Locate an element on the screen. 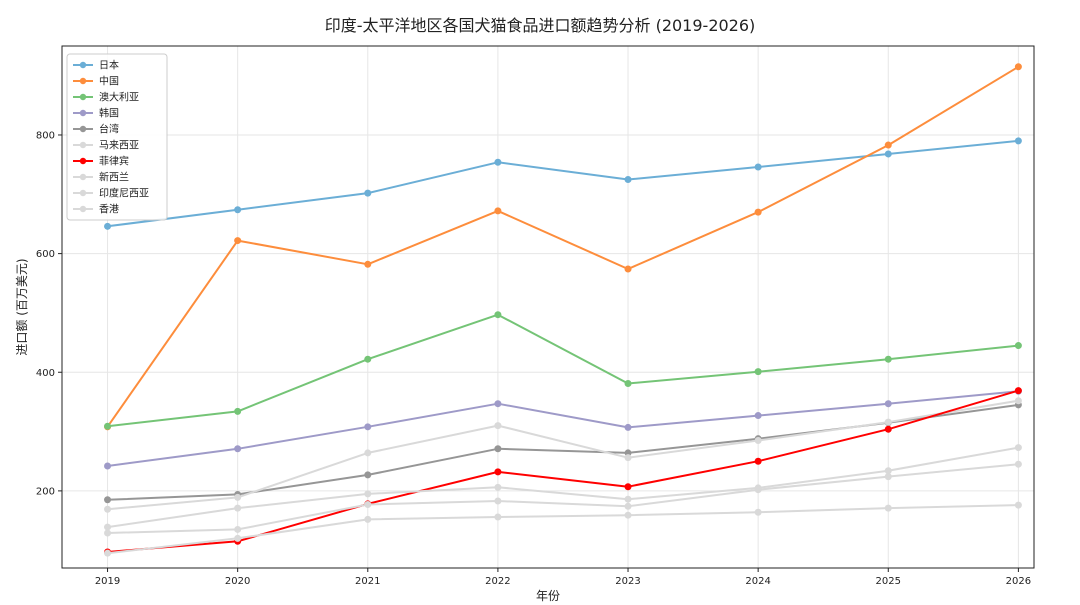 This screenshot has width=1080, height=605. x-tick-label: 2025 is located at coordinates (888, 581).